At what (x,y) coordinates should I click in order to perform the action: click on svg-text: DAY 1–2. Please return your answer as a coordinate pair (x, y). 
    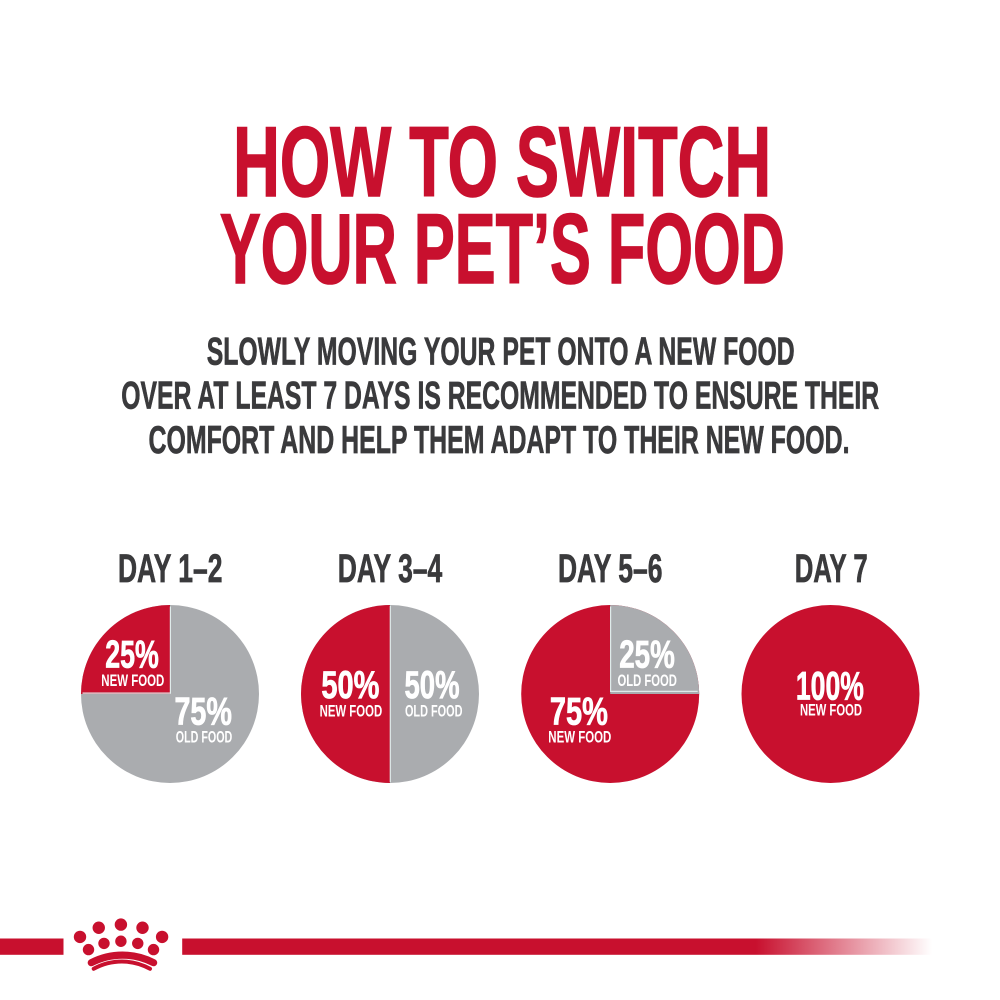
    Looking at the image, I should click on (170, 569).